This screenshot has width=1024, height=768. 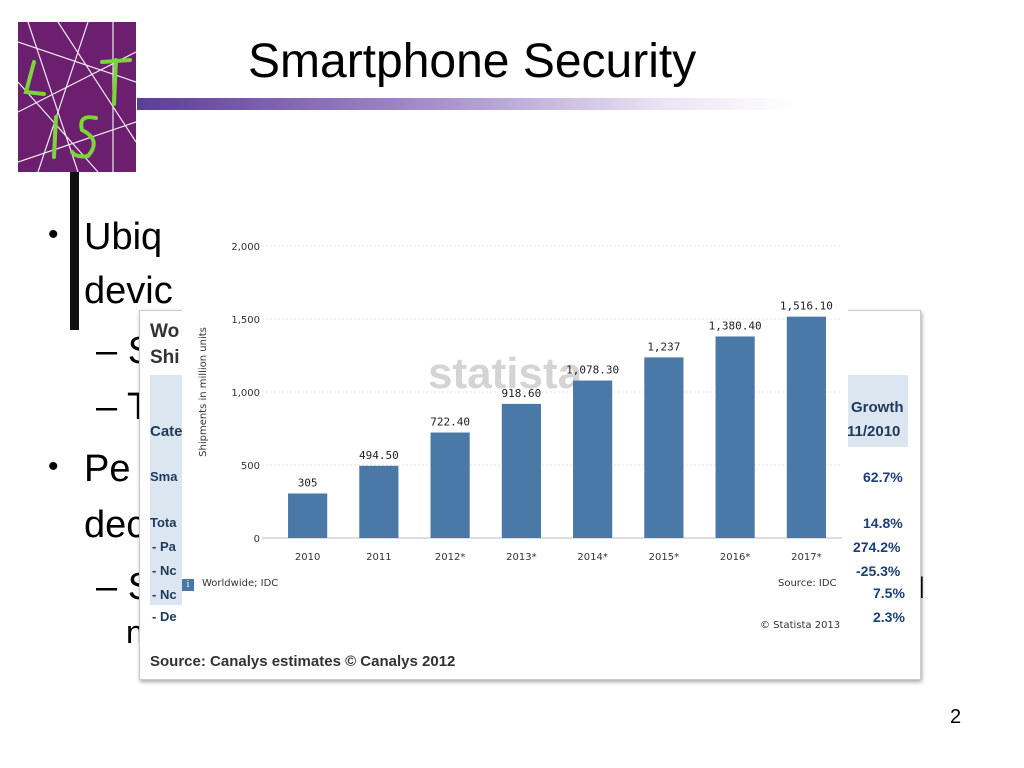 What do you see at coordinates (164, 546) in the screenshot?
I see `table-row-pa: - Pa` at bounding box center [164, 546].